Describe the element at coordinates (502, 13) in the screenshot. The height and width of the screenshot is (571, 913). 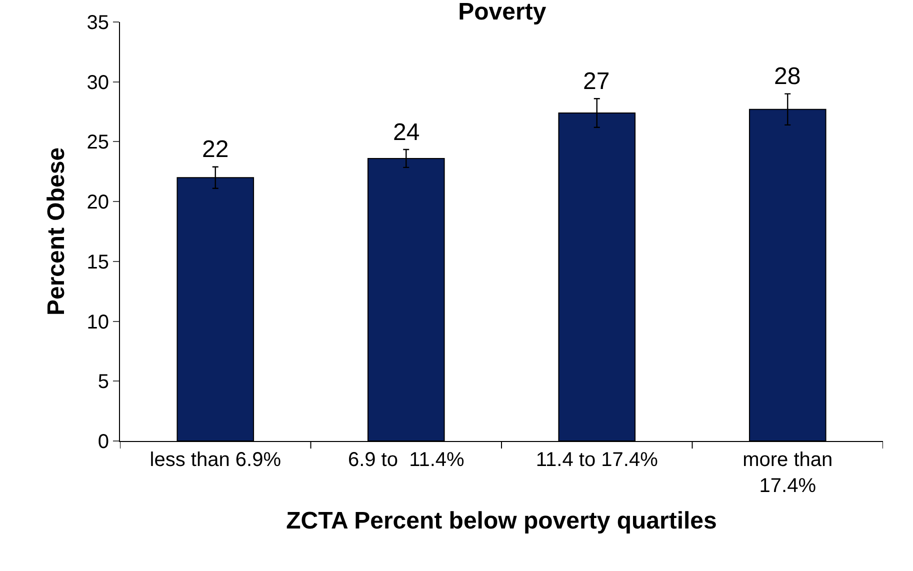
I see `chart-title: Poverty` at that location.